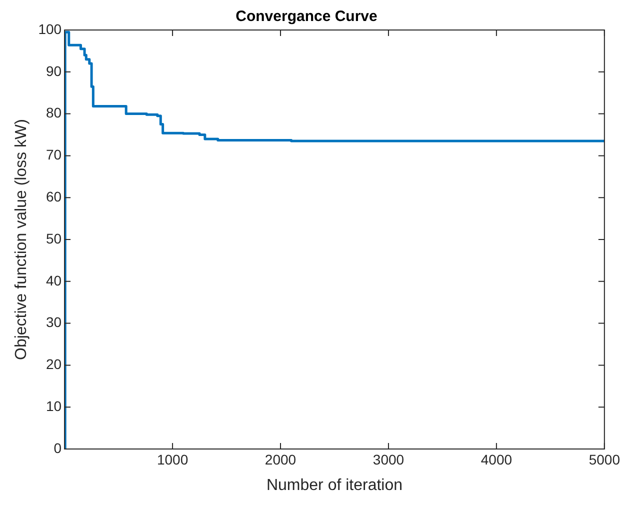  Describe the element at coordinates (54, 238) in the screenshot. I see `y-tick-label: 50` at that location.